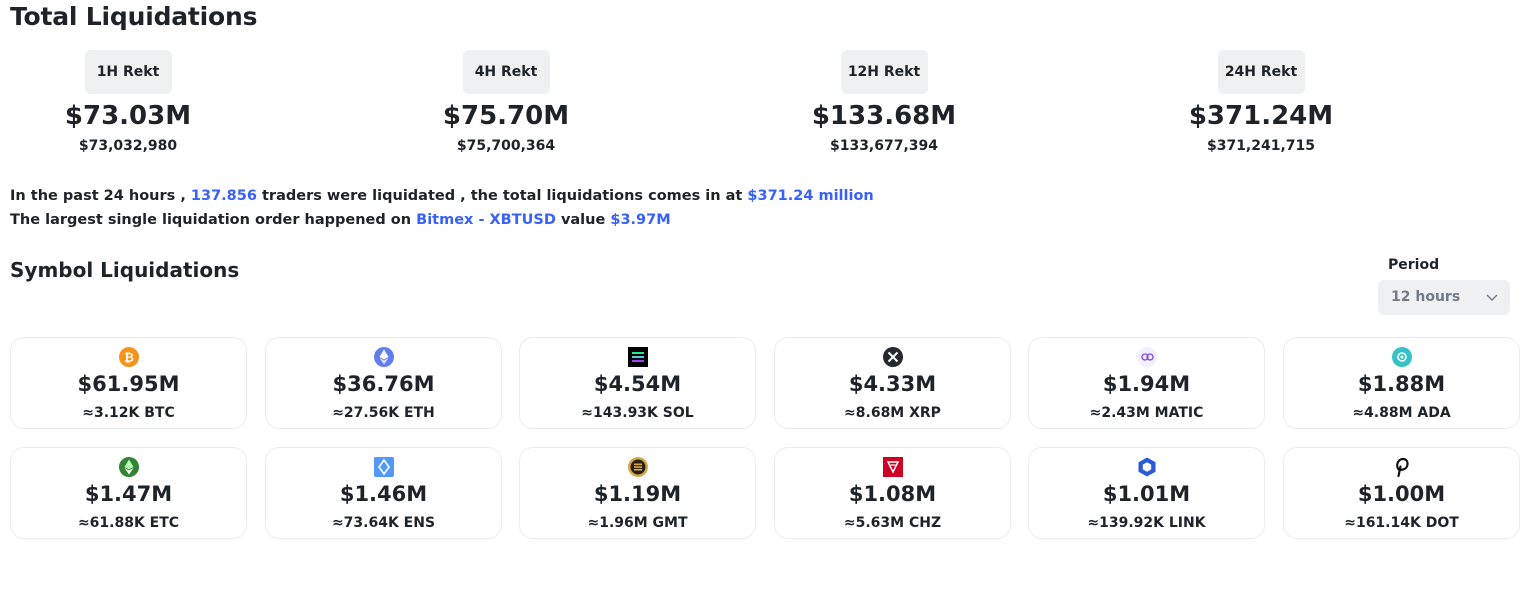 Image resolution: width=1536 pixels, height=600 pixels. Describe the element at coordinates (506, 116) in the screenshot. I see `rekt-value: $75.70M` at that location.